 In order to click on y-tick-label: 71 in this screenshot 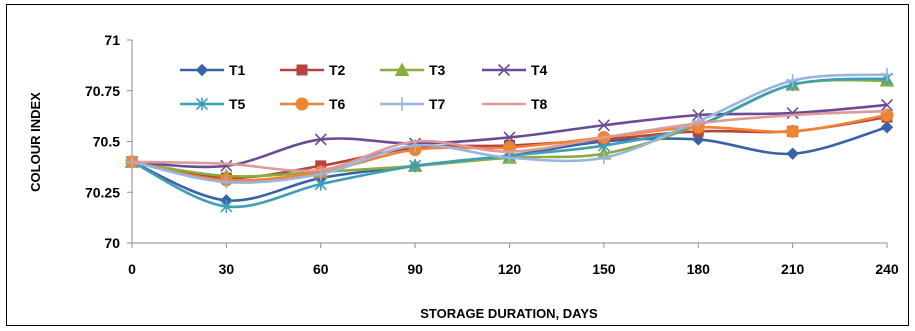, I will do `click(112, 40)`.